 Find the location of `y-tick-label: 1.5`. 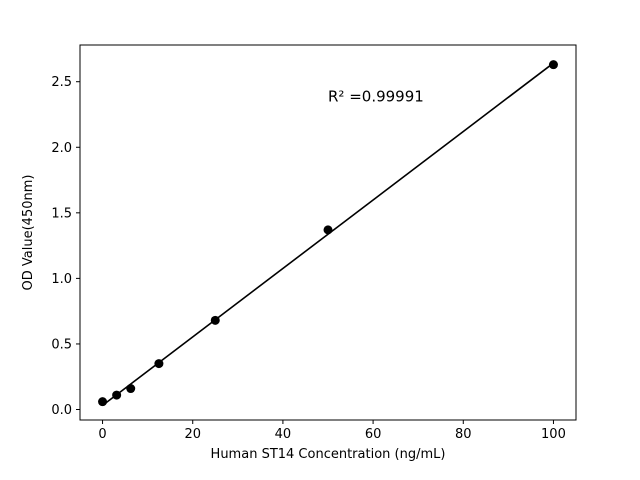

y-tick-label: 1.5 is located at coordinates (61, 213).